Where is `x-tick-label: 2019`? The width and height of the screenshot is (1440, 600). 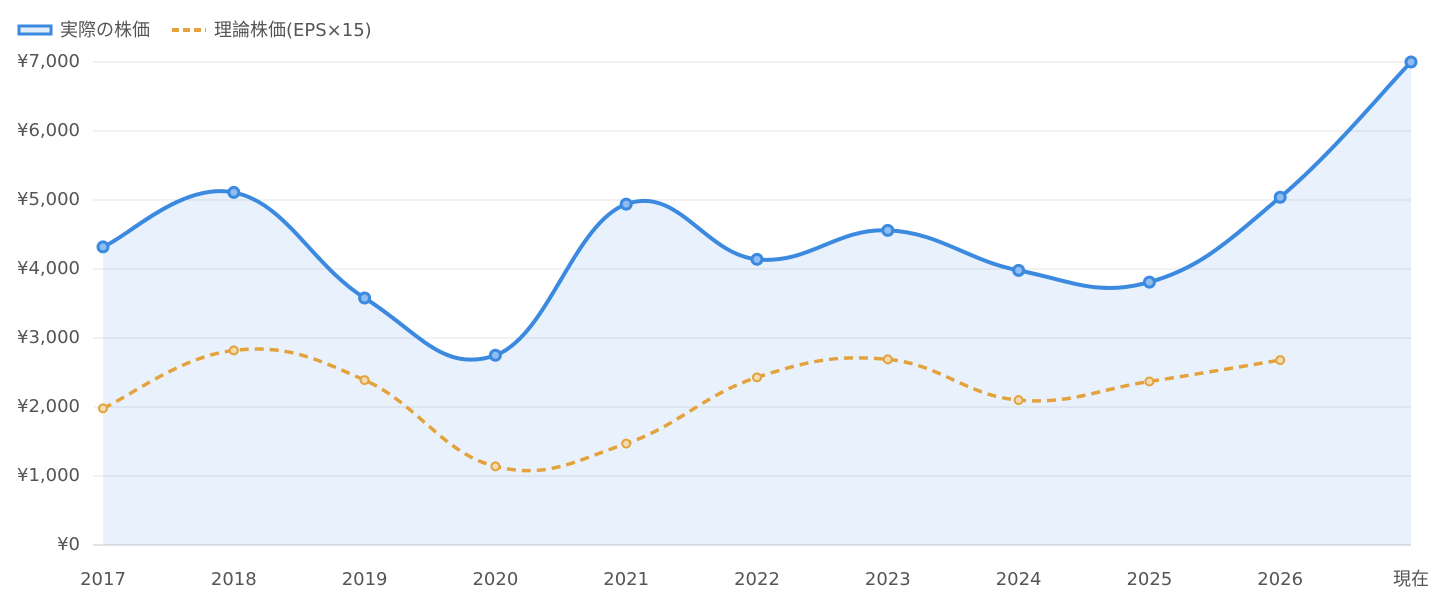 x-tick-label: 2019 is located at coordinates (365, 579).